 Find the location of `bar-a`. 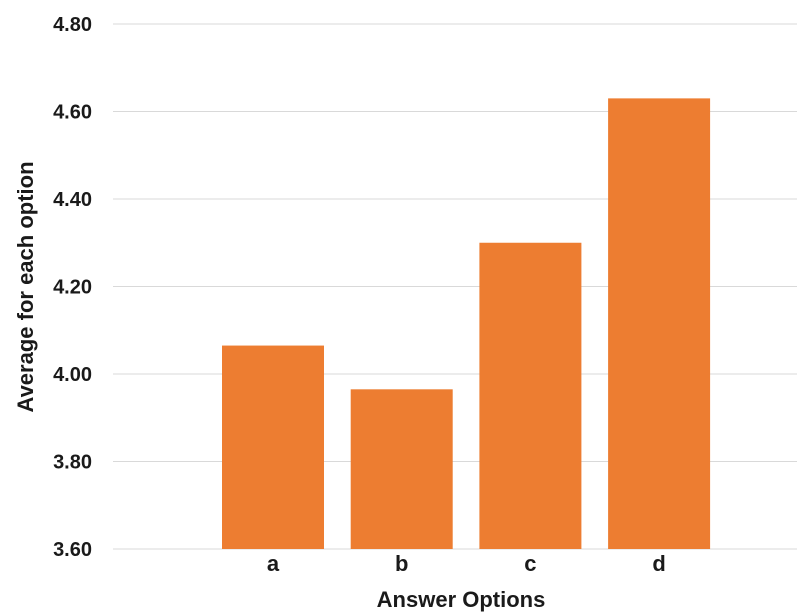

bar-a is located at coordinates (273, 447).